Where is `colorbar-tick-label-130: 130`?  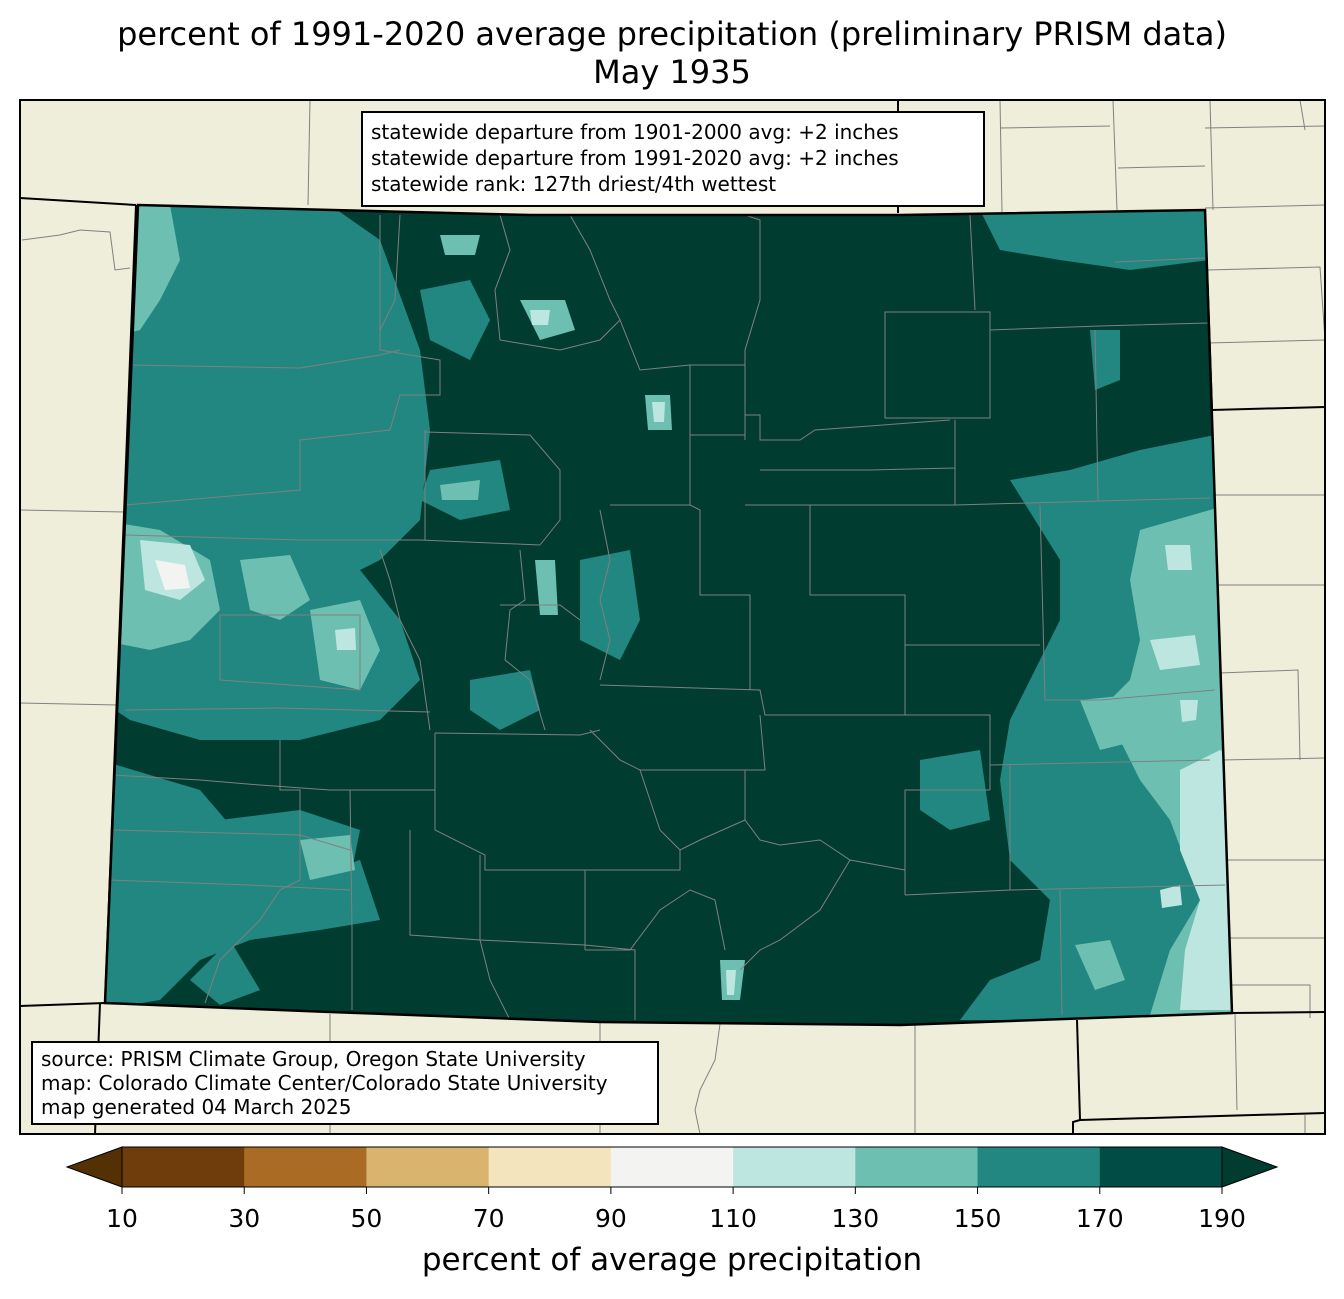 colorbar-tick-label-130: 130 is located at coordinates (855, 1218).